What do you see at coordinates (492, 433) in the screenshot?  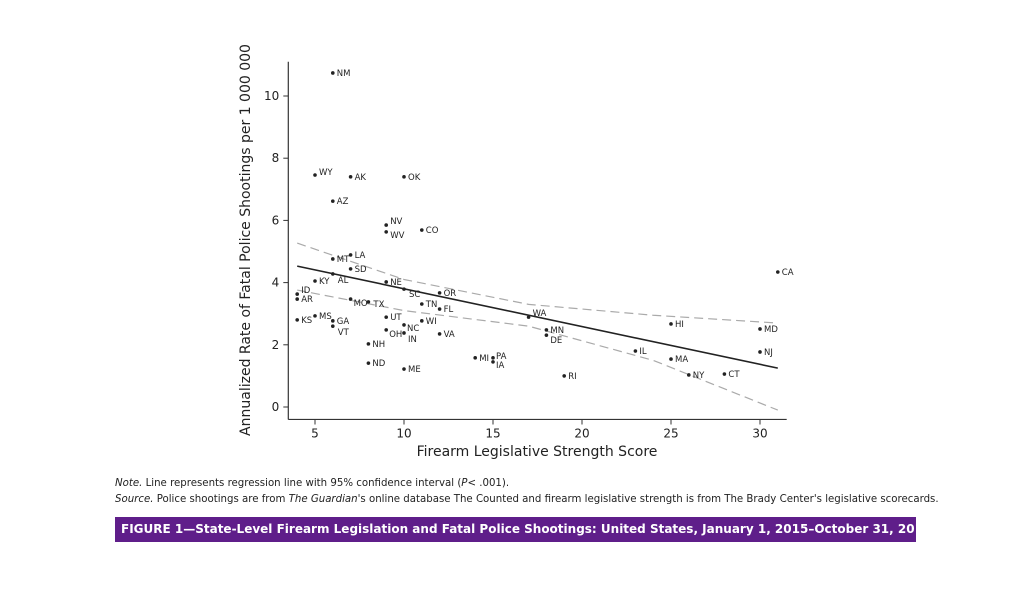 I see `x-tick-label: 15` at bounding box center [492, 433].